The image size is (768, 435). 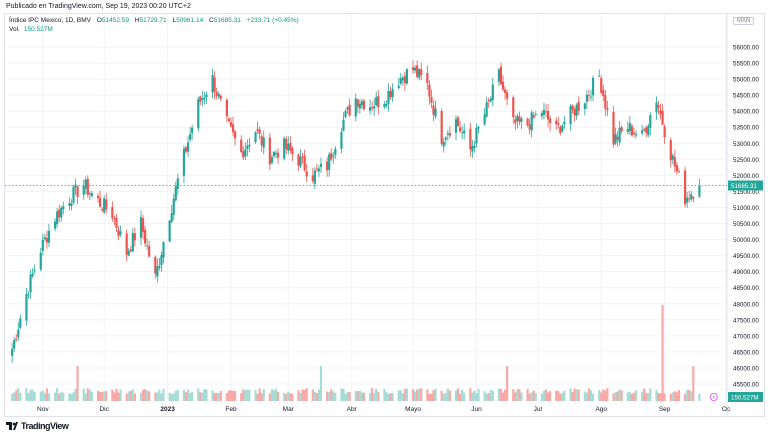 I want to click on currency-badge: MXN, so click(x=744, y=21).